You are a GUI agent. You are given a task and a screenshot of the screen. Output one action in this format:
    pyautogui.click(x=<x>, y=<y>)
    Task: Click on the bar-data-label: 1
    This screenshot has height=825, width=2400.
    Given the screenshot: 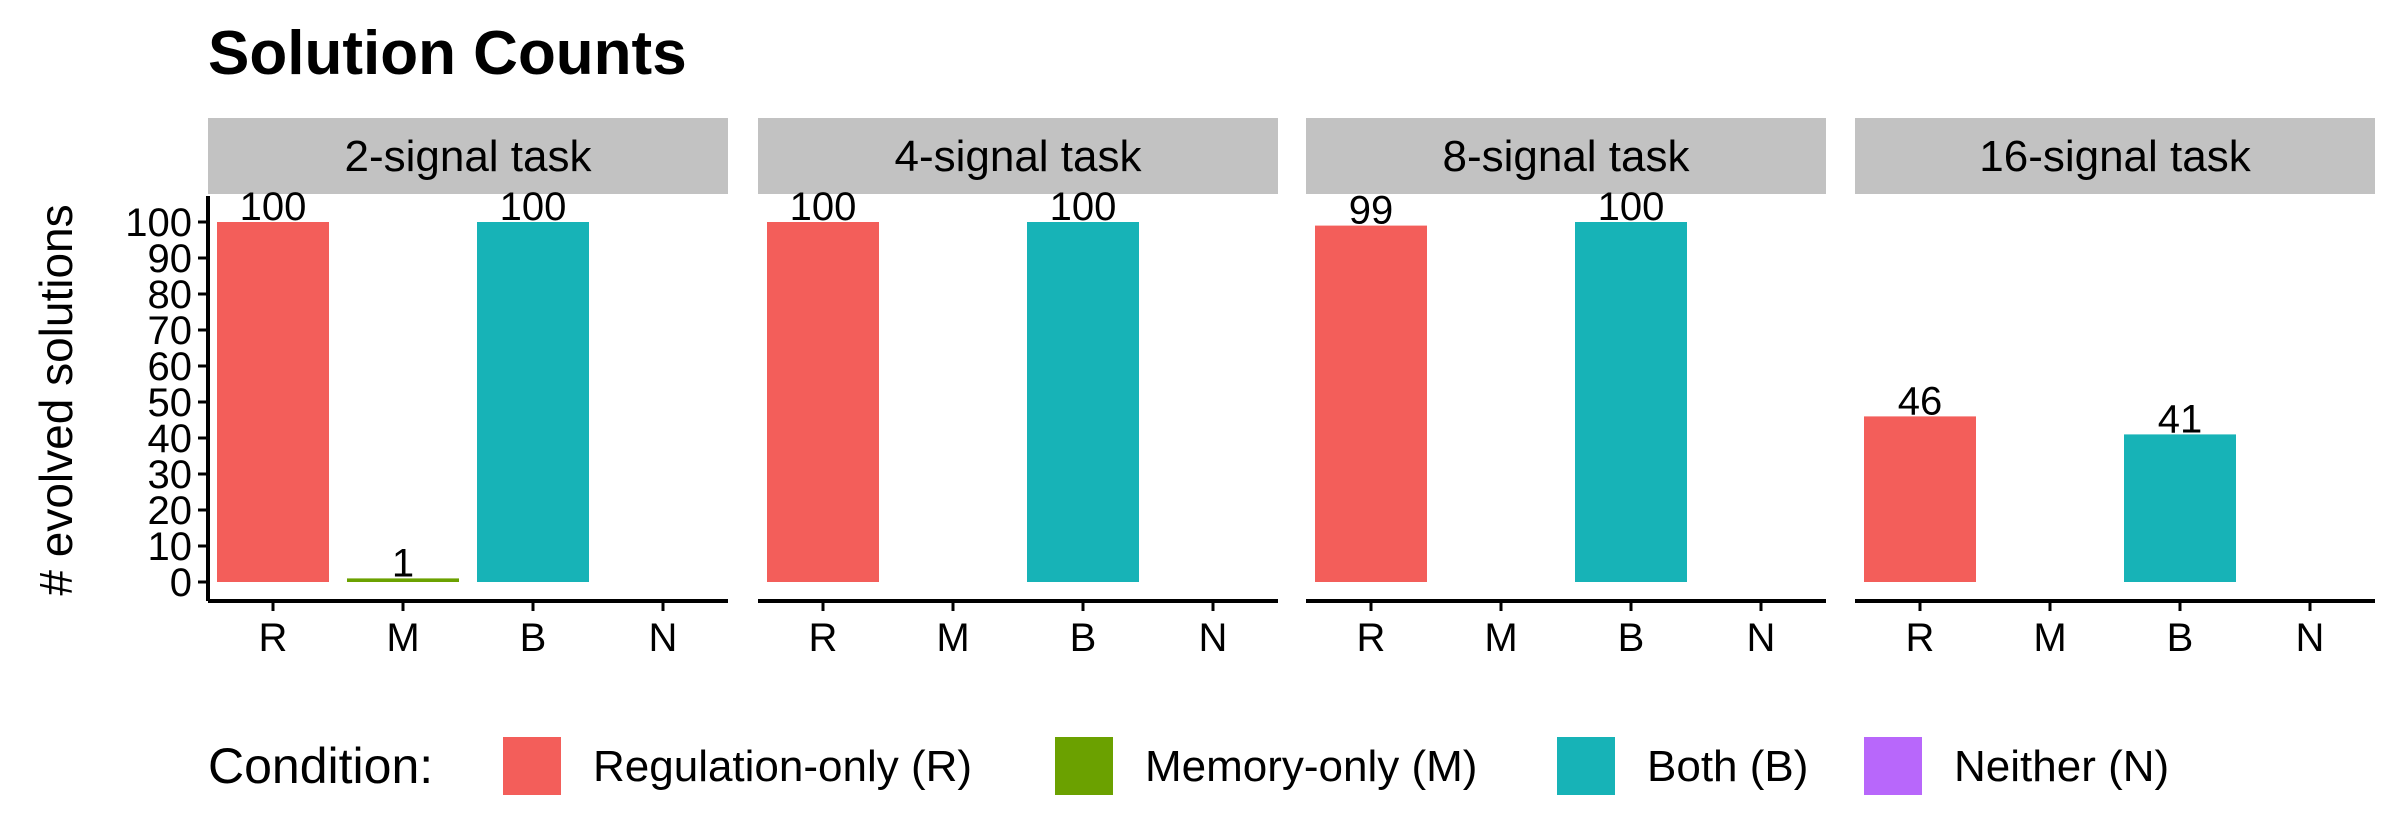 What is the action you would take?
    pyautogui.click(x=403, y=563)
    